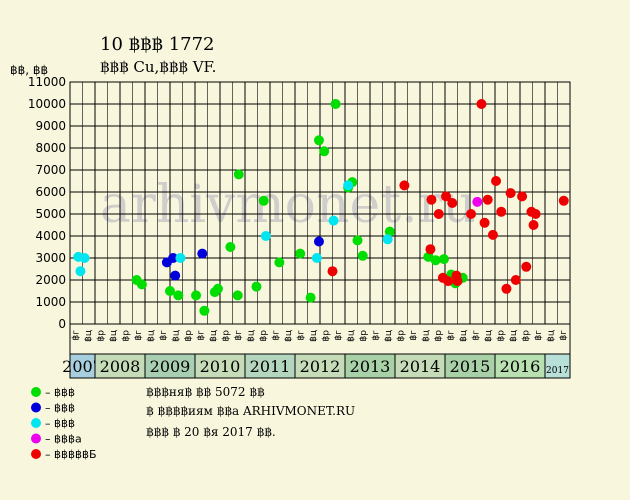 The width and height of the screenshot is (630, 500). Describe the element at coordinates (470, 366) in the screenshot. I see `year-label: 2015` at that location.